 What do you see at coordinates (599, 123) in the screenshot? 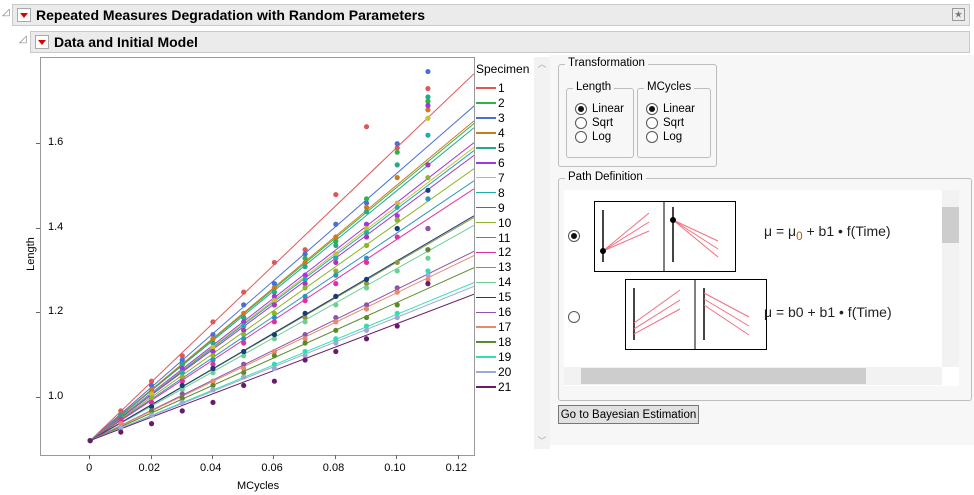
I see `length-sqrt-radio: Sqrt` at bounding box center [599, 123].